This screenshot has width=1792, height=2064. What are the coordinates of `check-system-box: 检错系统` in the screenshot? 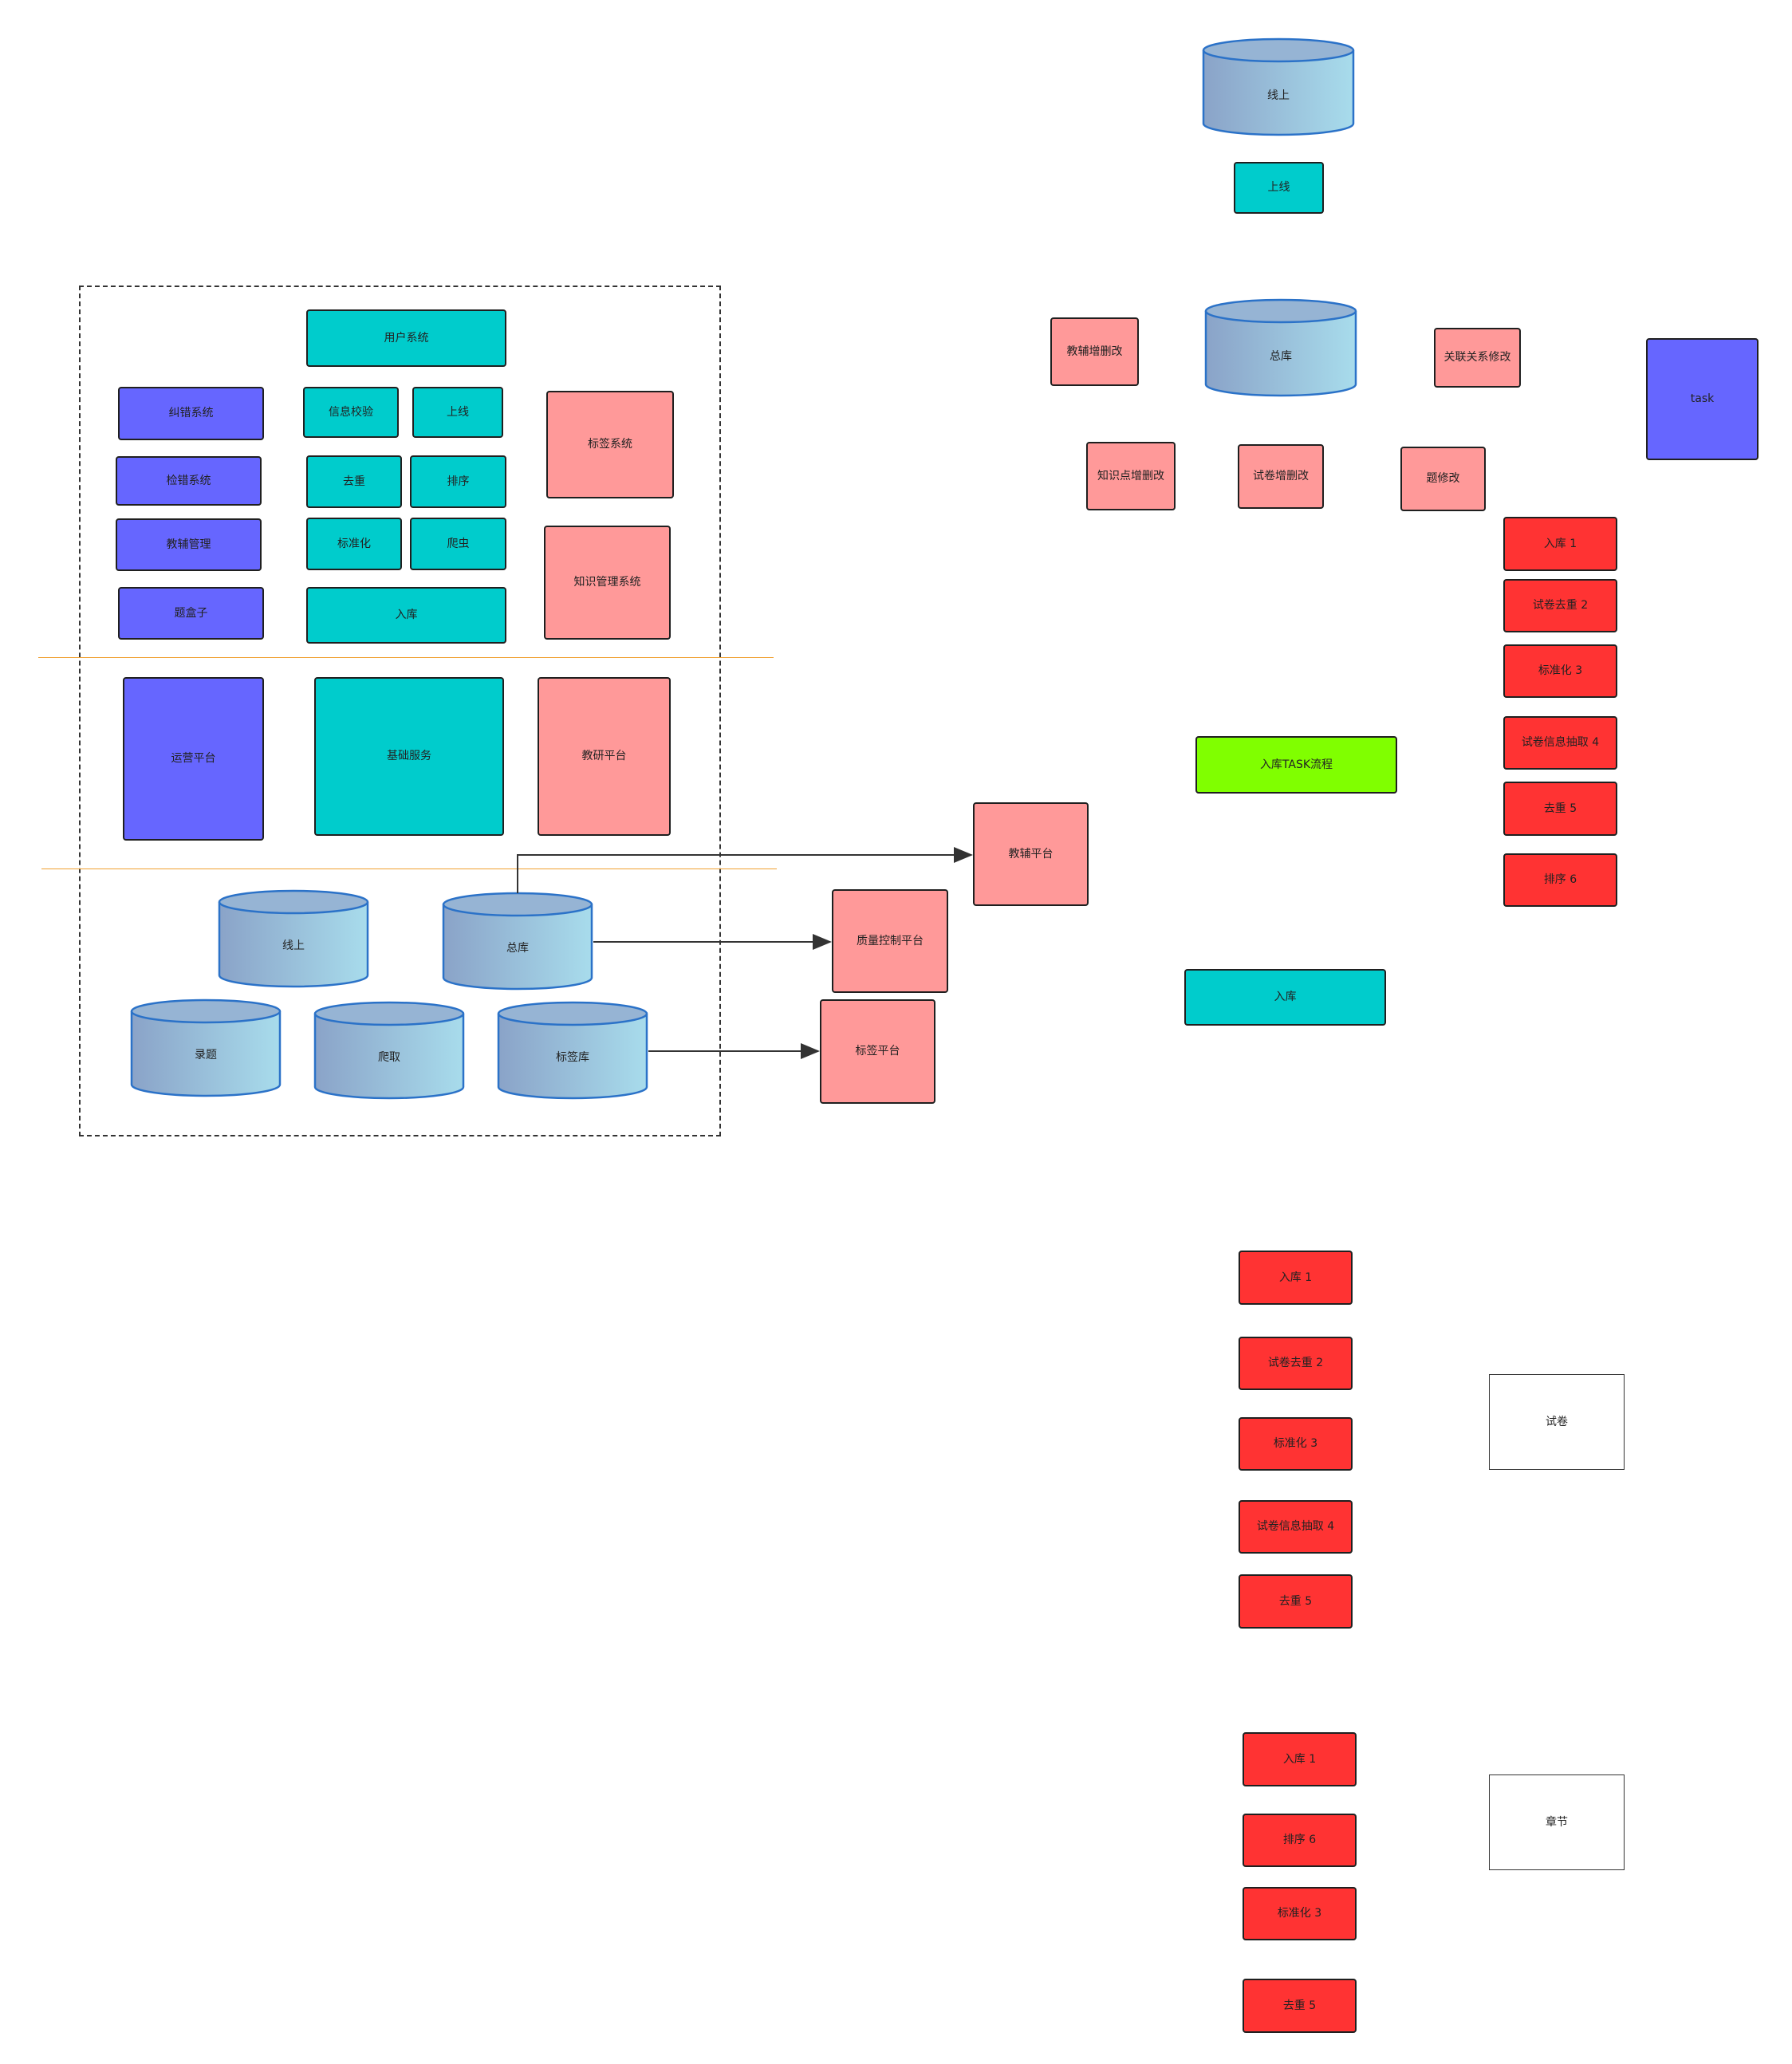 It's located at (189, 481).